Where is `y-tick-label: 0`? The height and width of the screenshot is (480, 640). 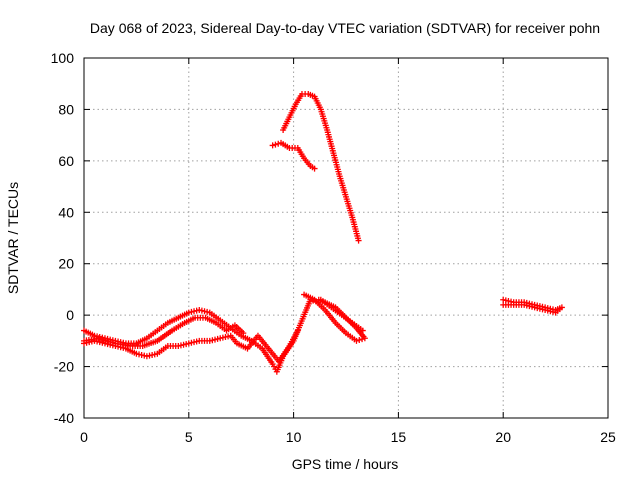
y-tick-label: 0 is located at coordinates (70, 315).